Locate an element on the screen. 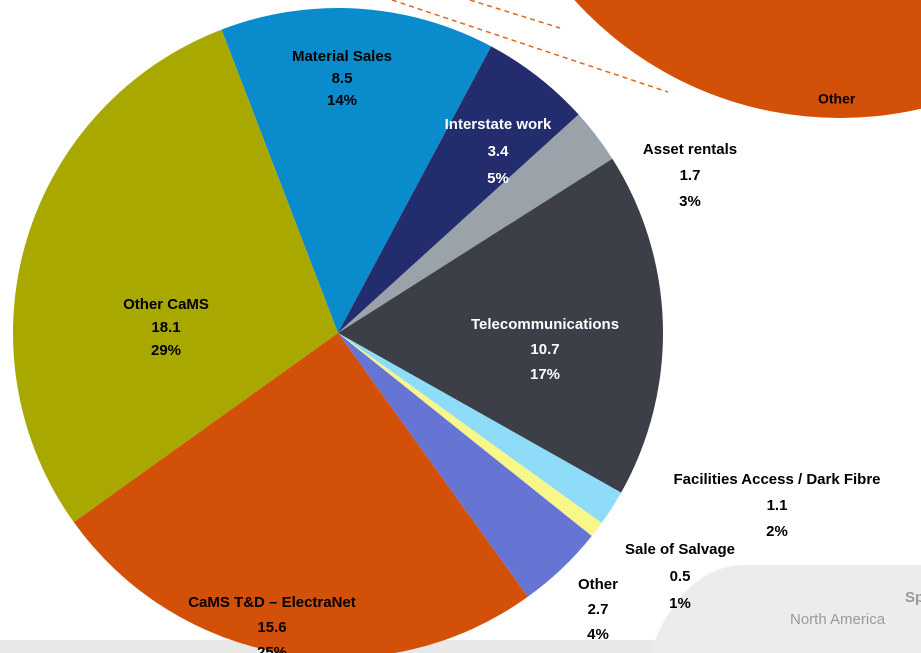  value-label: 2.7 is located at coordinates (598, 609).